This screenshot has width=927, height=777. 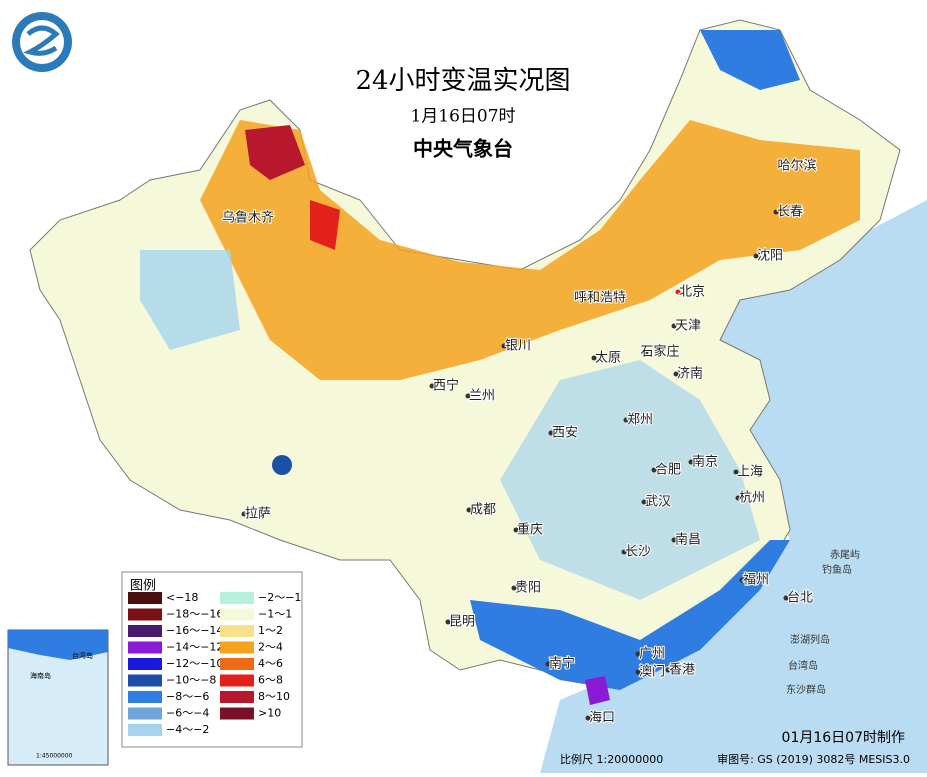 I want to click on logo, so click(x=42, y=42).